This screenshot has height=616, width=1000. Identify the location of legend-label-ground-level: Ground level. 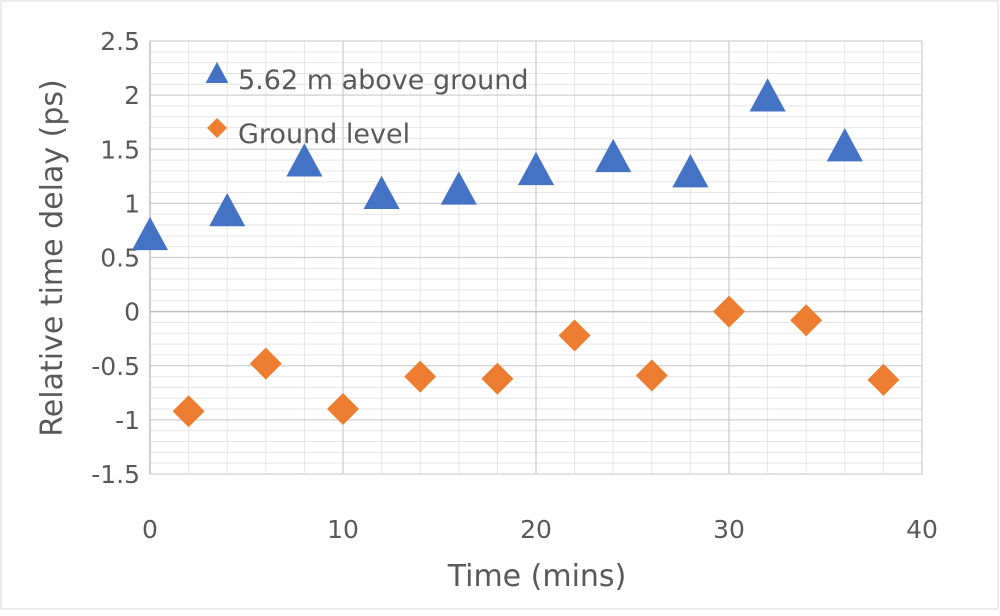
(324, 134).